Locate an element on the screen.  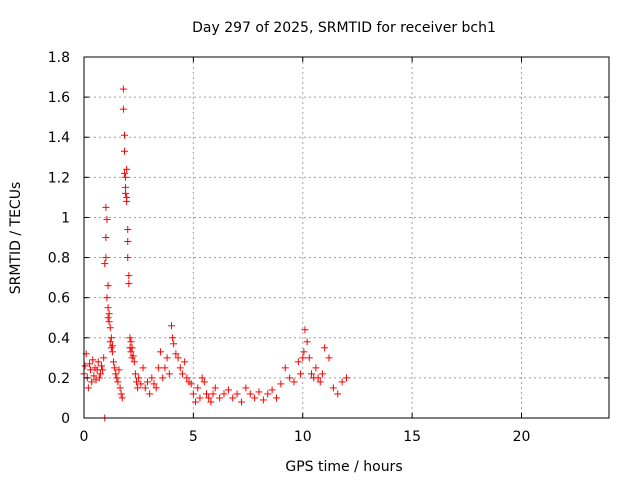
y-tick-label: 0.4 is located at coordinates (59, 339).